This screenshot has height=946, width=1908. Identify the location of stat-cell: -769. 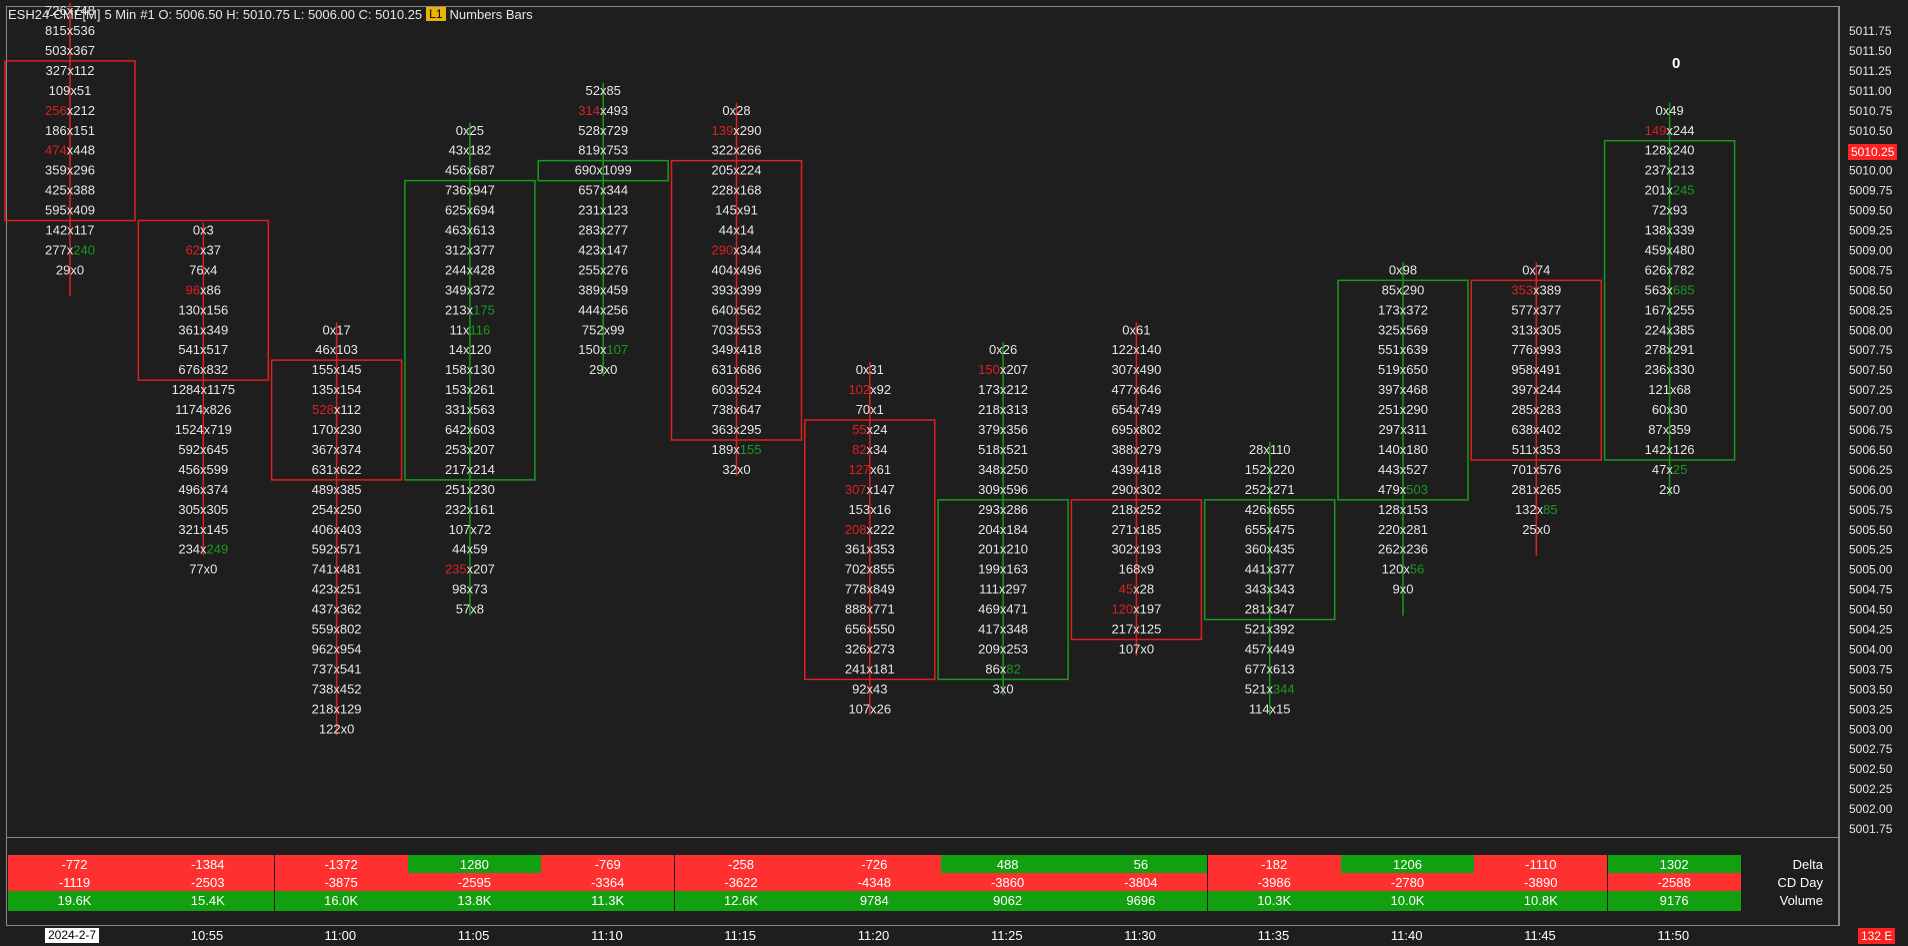
(608, 865).